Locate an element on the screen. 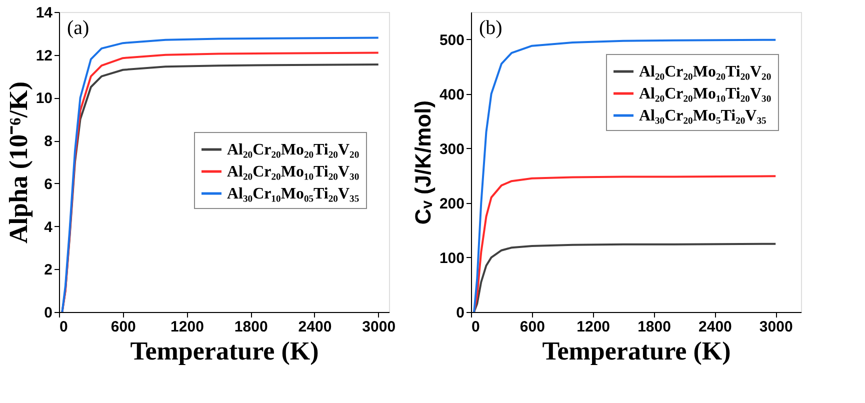 The image size is (865, 403). y-tick-label: 100 is located at coordinates (451, 258).